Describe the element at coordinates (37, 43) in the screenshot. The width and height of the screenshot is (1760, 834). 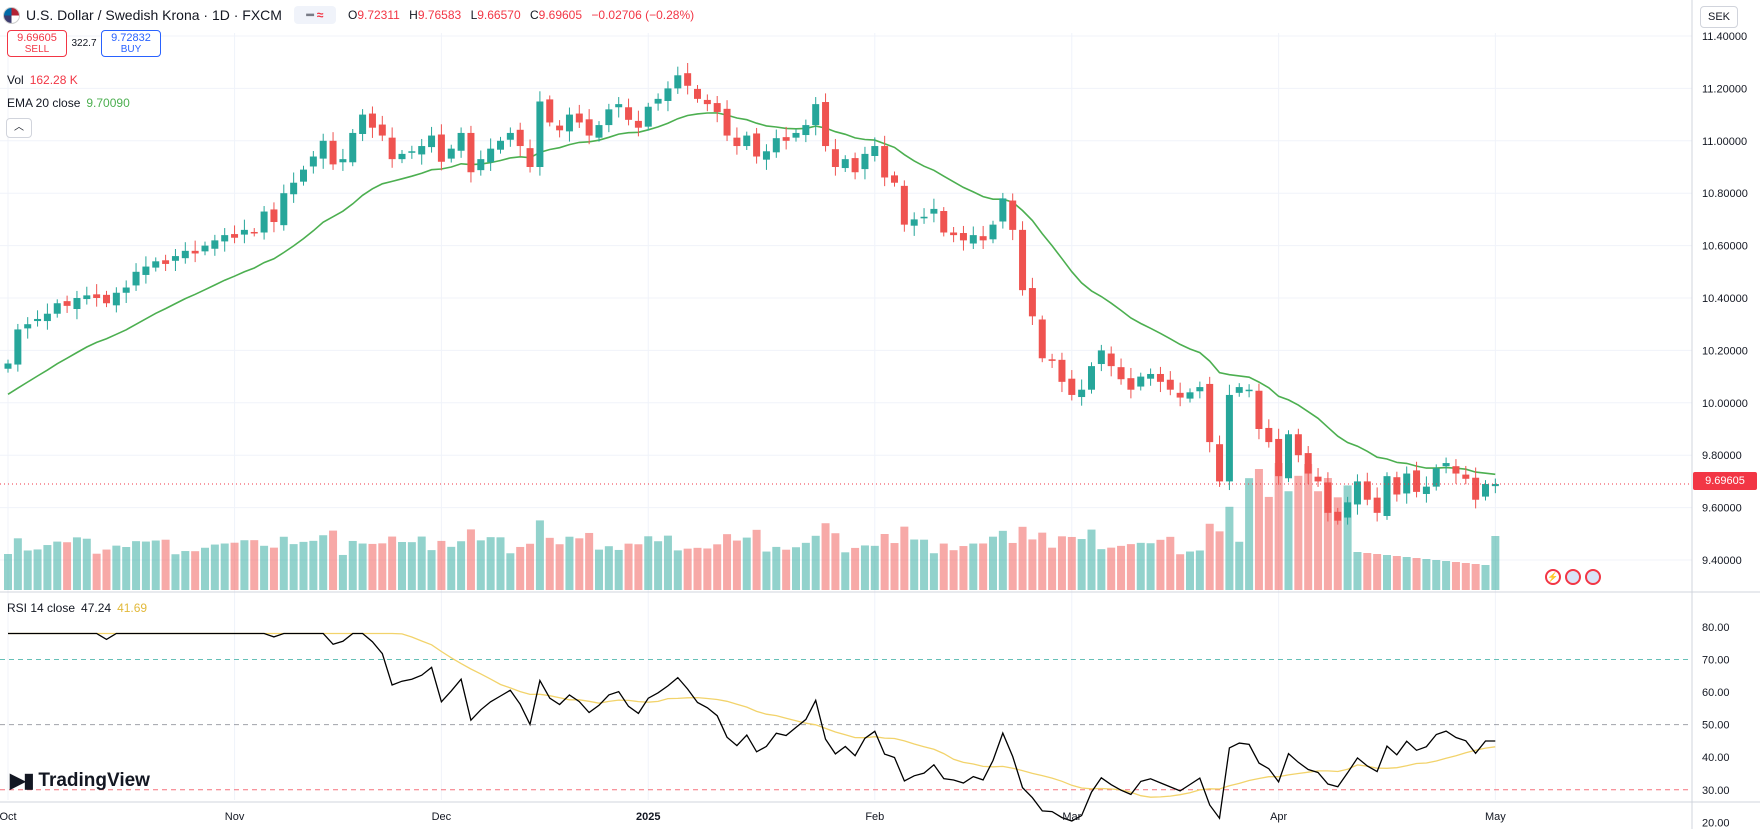
I see `sell-button: 9.69605 SELL` at that location.